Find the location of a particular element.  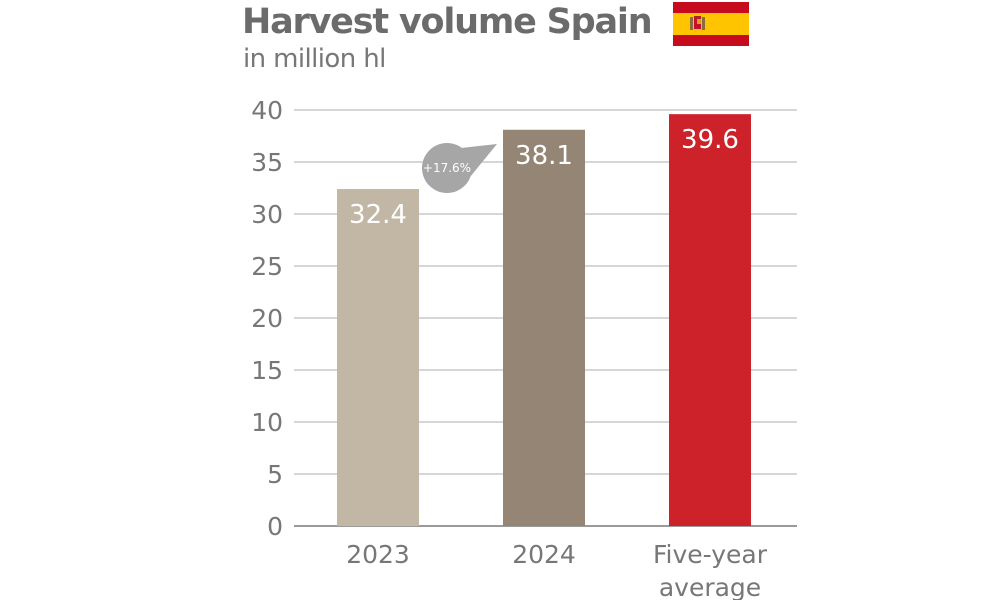

x-category-label: 2023 is located at coordinates (378, 554).